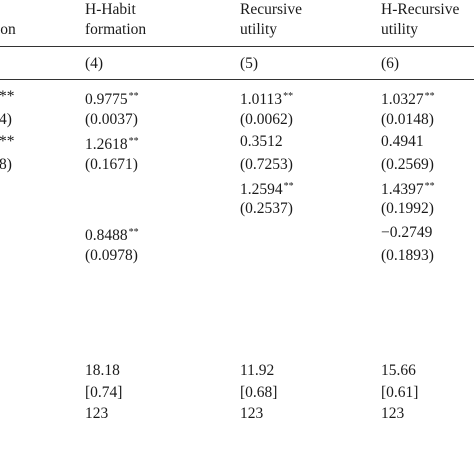 The height and width of the screenshot is (474, 474). What do you see at coordinates (420, 9) in the screenshot?
I see `column-header: H-Recursive` at bounding box center [420, 9].